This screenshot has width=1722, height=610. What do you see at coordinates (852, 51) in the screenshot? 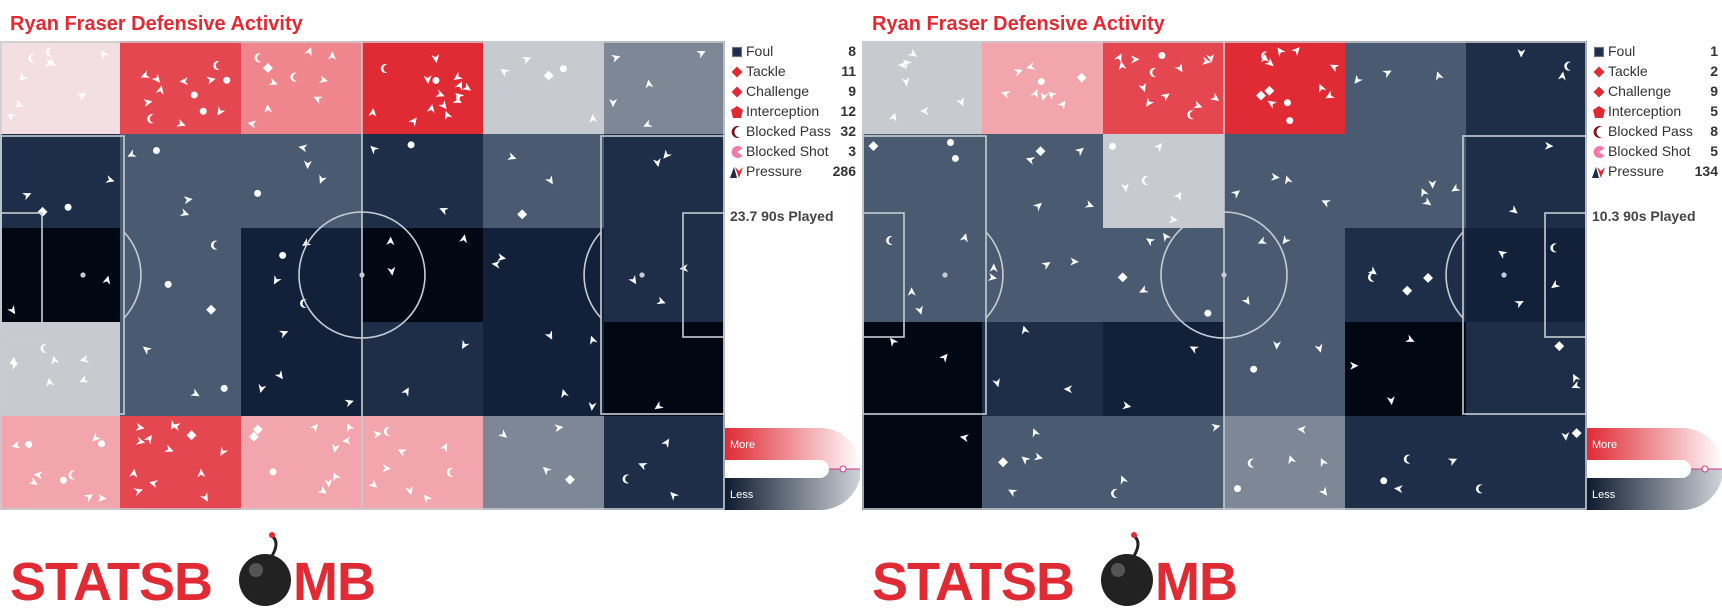
I see `legend-count: 8` at bounding box center [852, 51].